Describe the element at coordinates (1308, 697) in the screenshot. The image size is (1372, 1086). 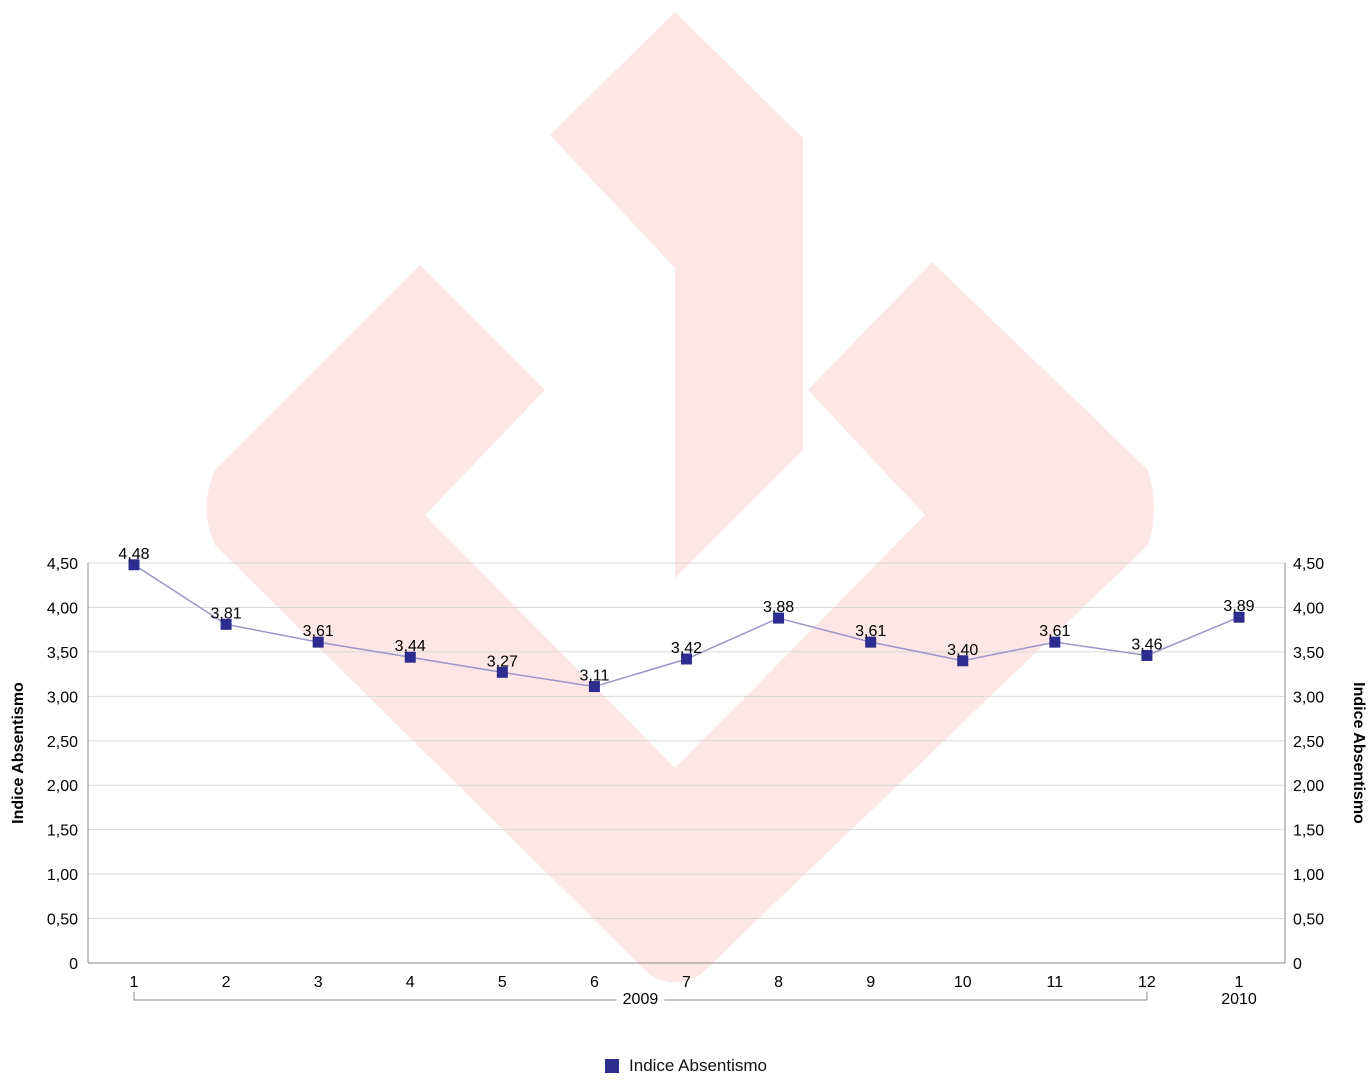
I see `y-tick-label-right: 3,00` at that location.